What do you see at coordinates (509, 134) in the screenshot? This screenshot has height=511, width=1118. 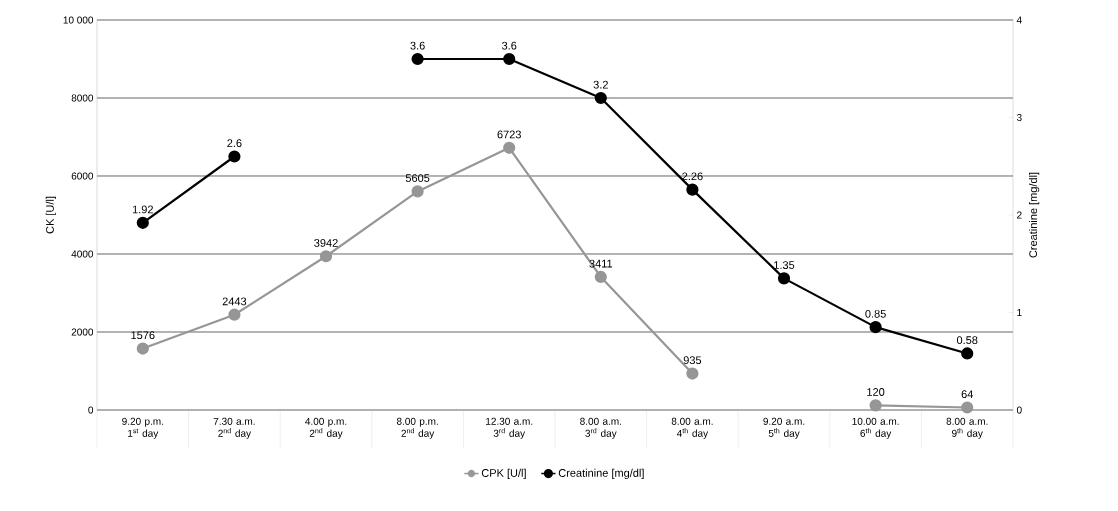 I see `data-label: 6723` at bounding box center [509, 134].